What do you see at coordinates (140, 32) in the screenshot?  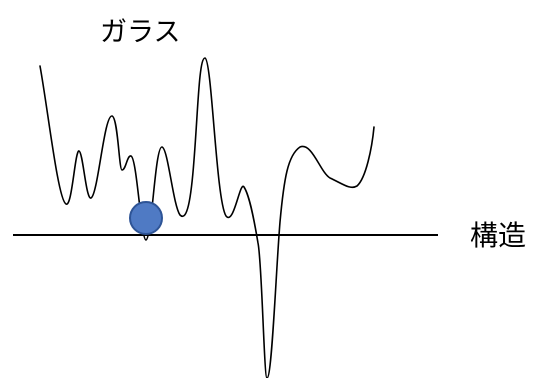 I see `glass-label: ガラス` at bounding box center [140, 32].